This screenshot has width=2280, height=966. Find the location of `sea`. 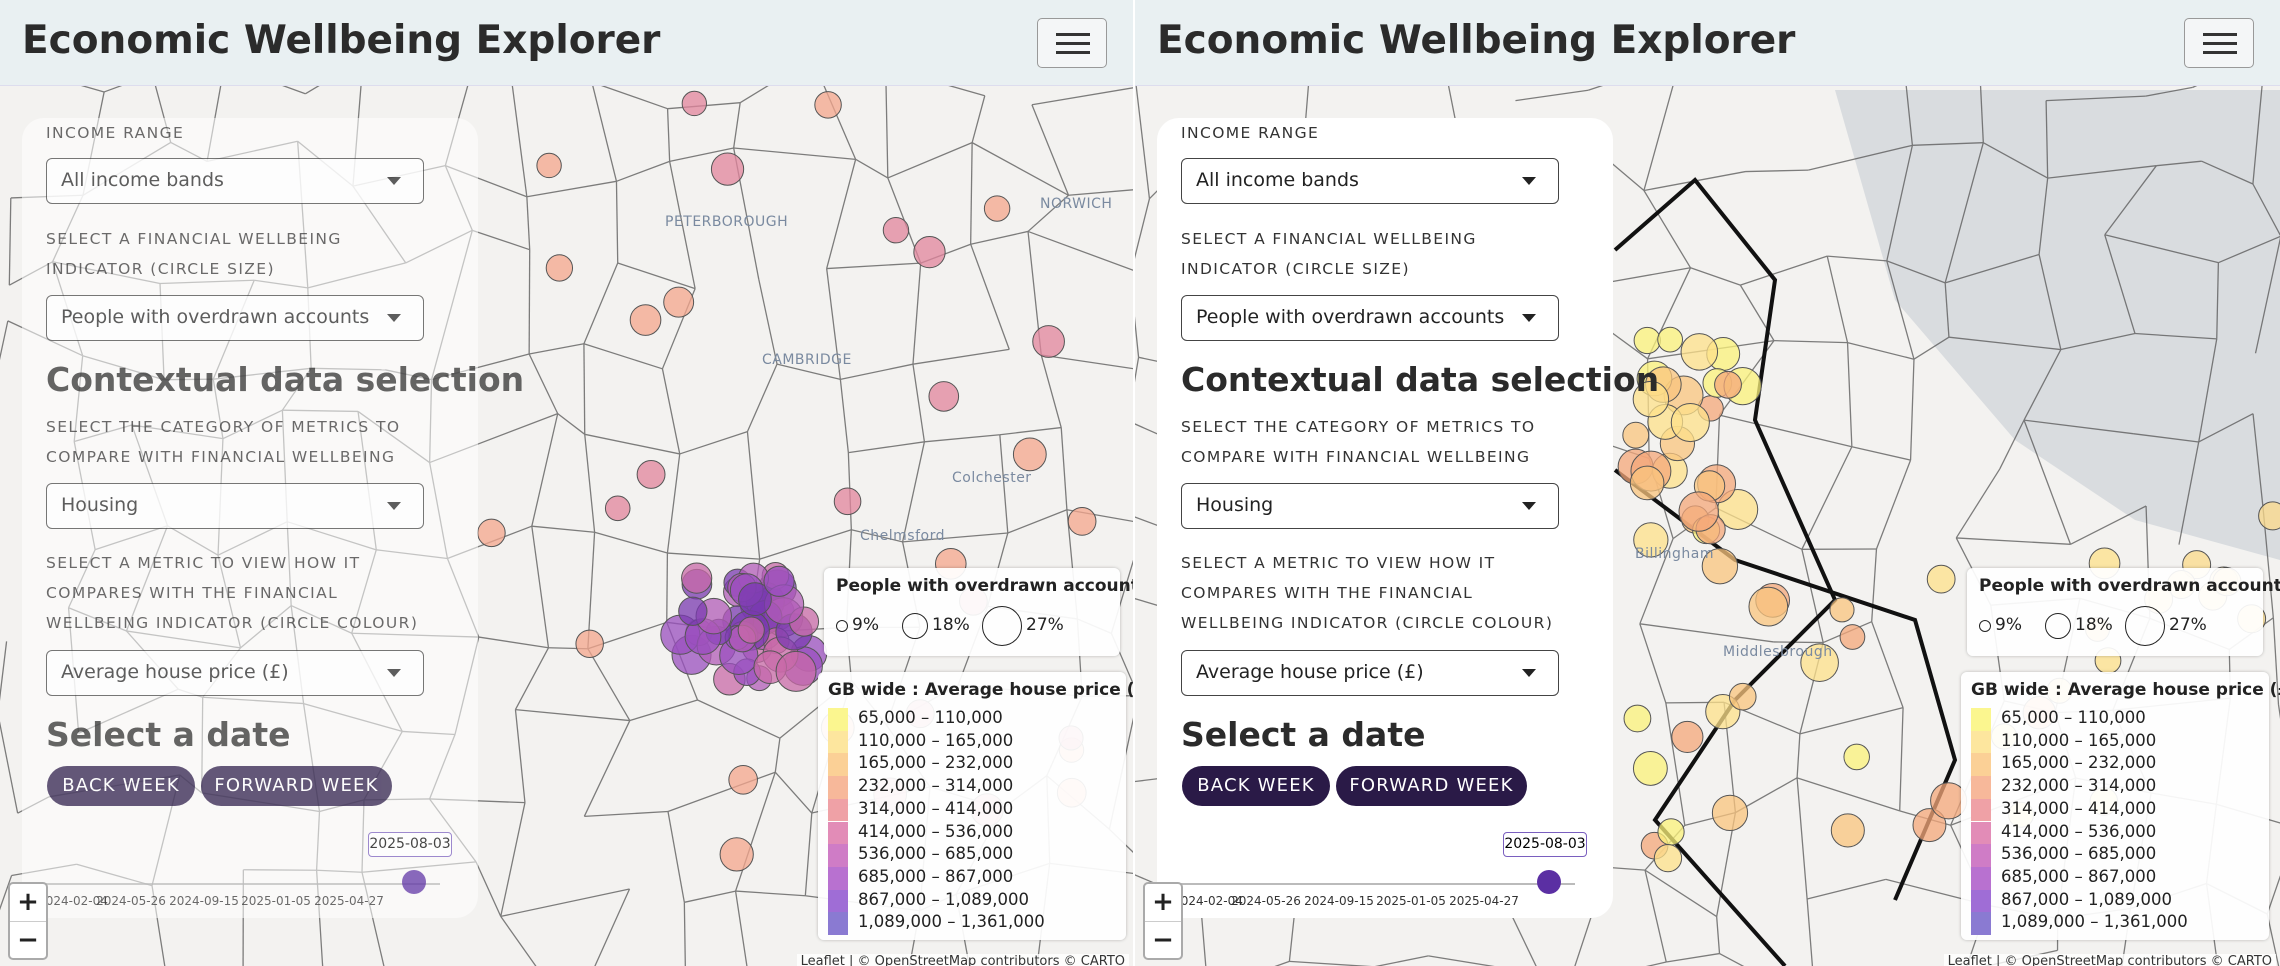

sea is located at coordinates (2057, 325).